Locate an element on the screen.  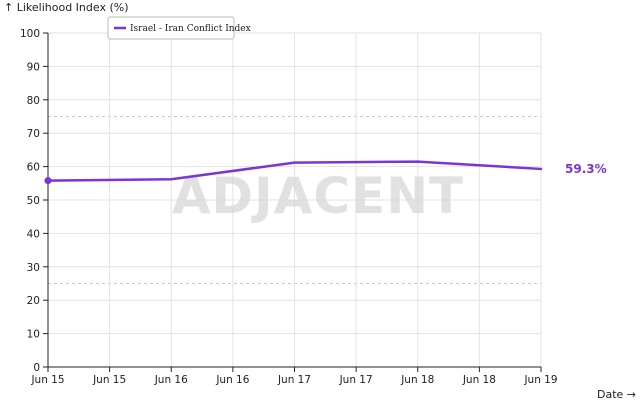
y-tick-label: 90 is located at coordinates (33, 67).